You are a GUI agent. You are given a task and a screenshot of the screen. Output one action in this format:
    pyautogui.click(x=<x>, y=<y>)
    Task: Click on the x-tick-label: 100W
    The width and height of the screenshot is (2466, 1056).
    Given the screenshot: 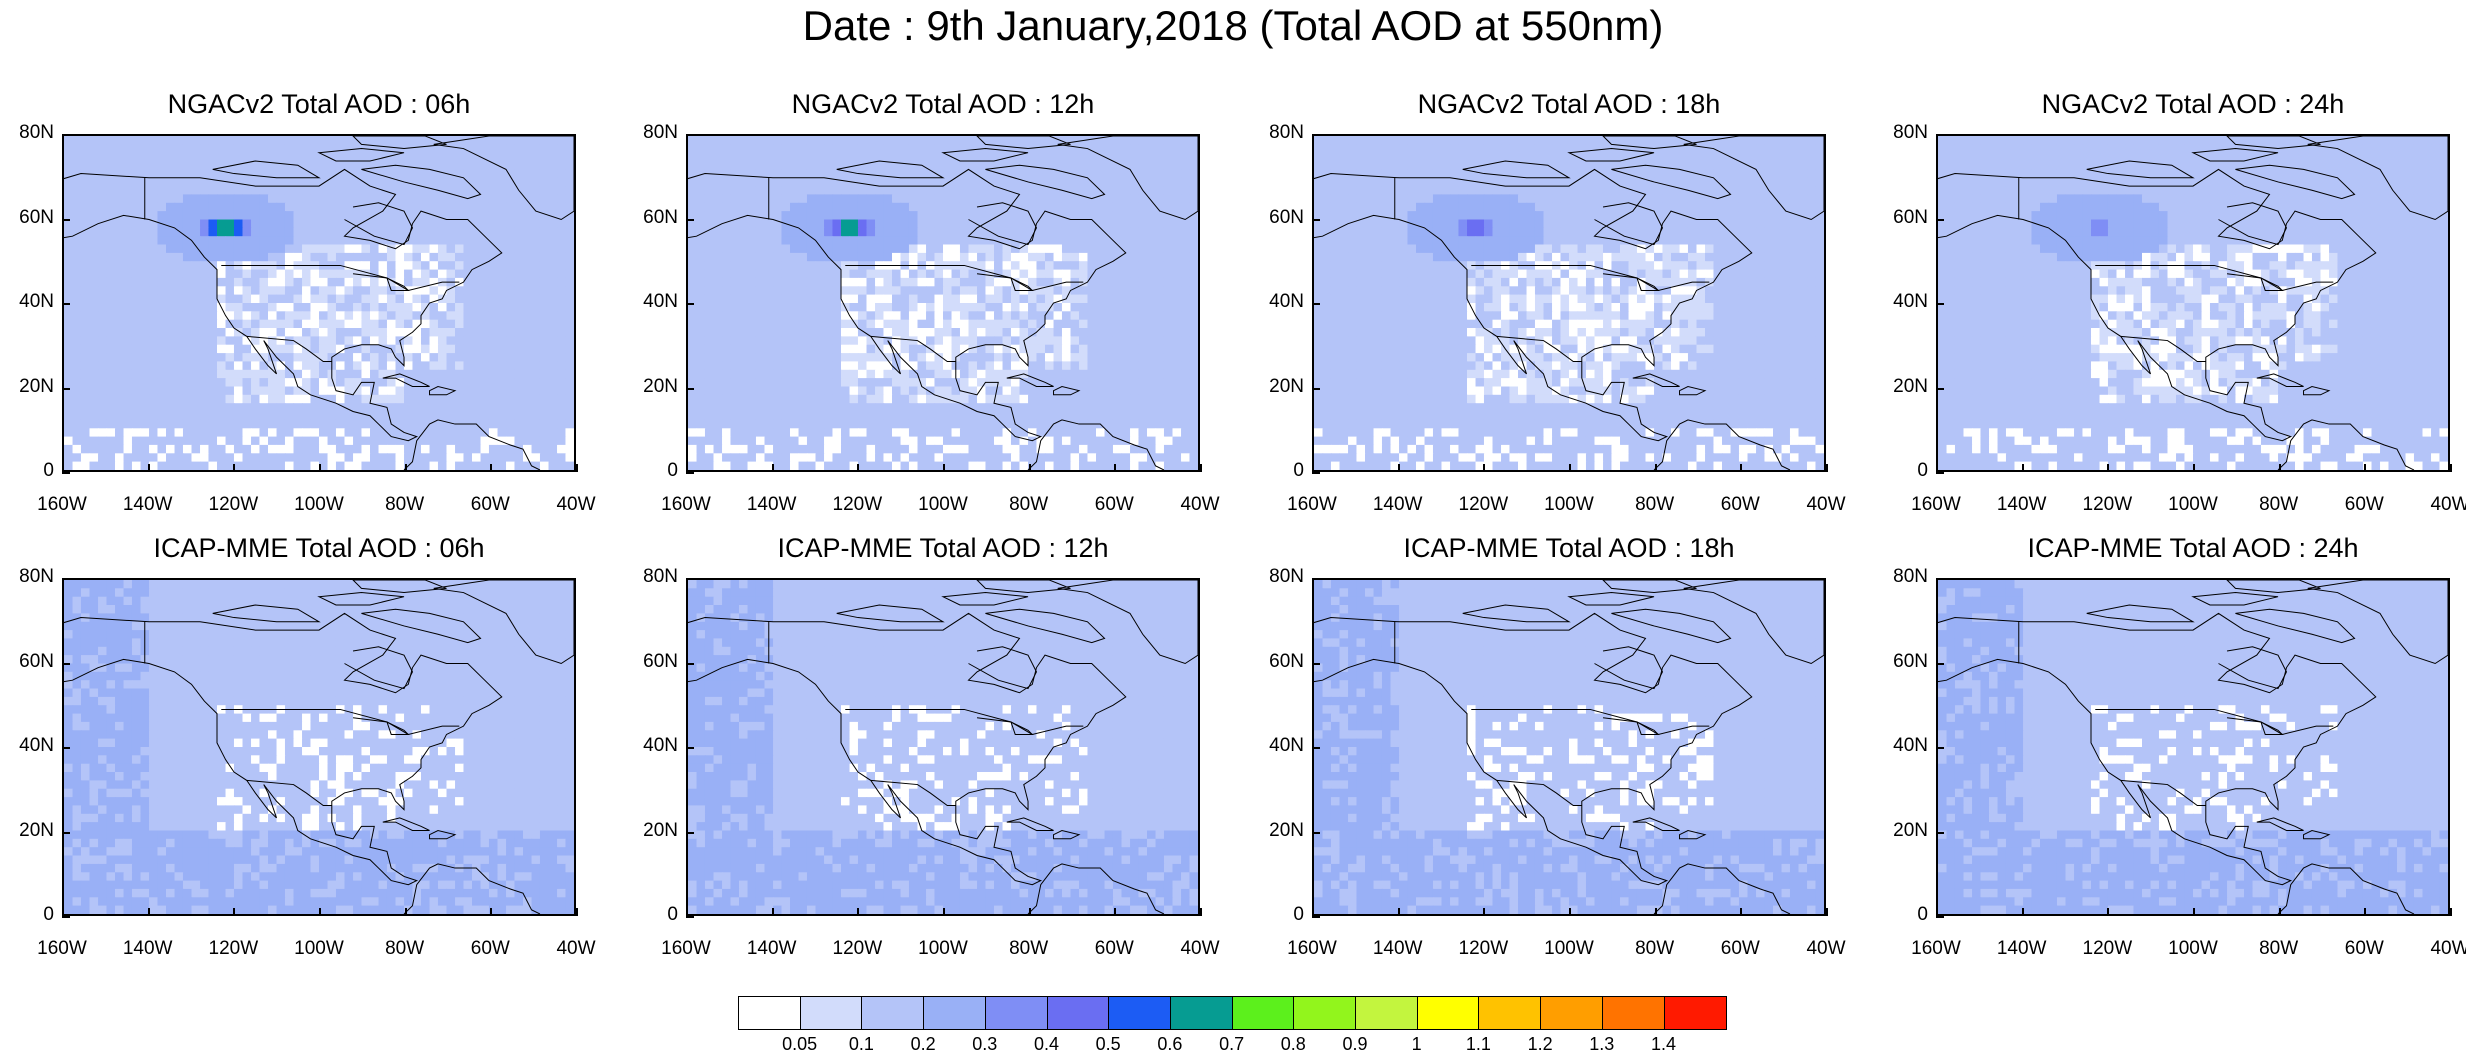 What is the action you would take?
    pyautogui.click(x=319, y=948)
    